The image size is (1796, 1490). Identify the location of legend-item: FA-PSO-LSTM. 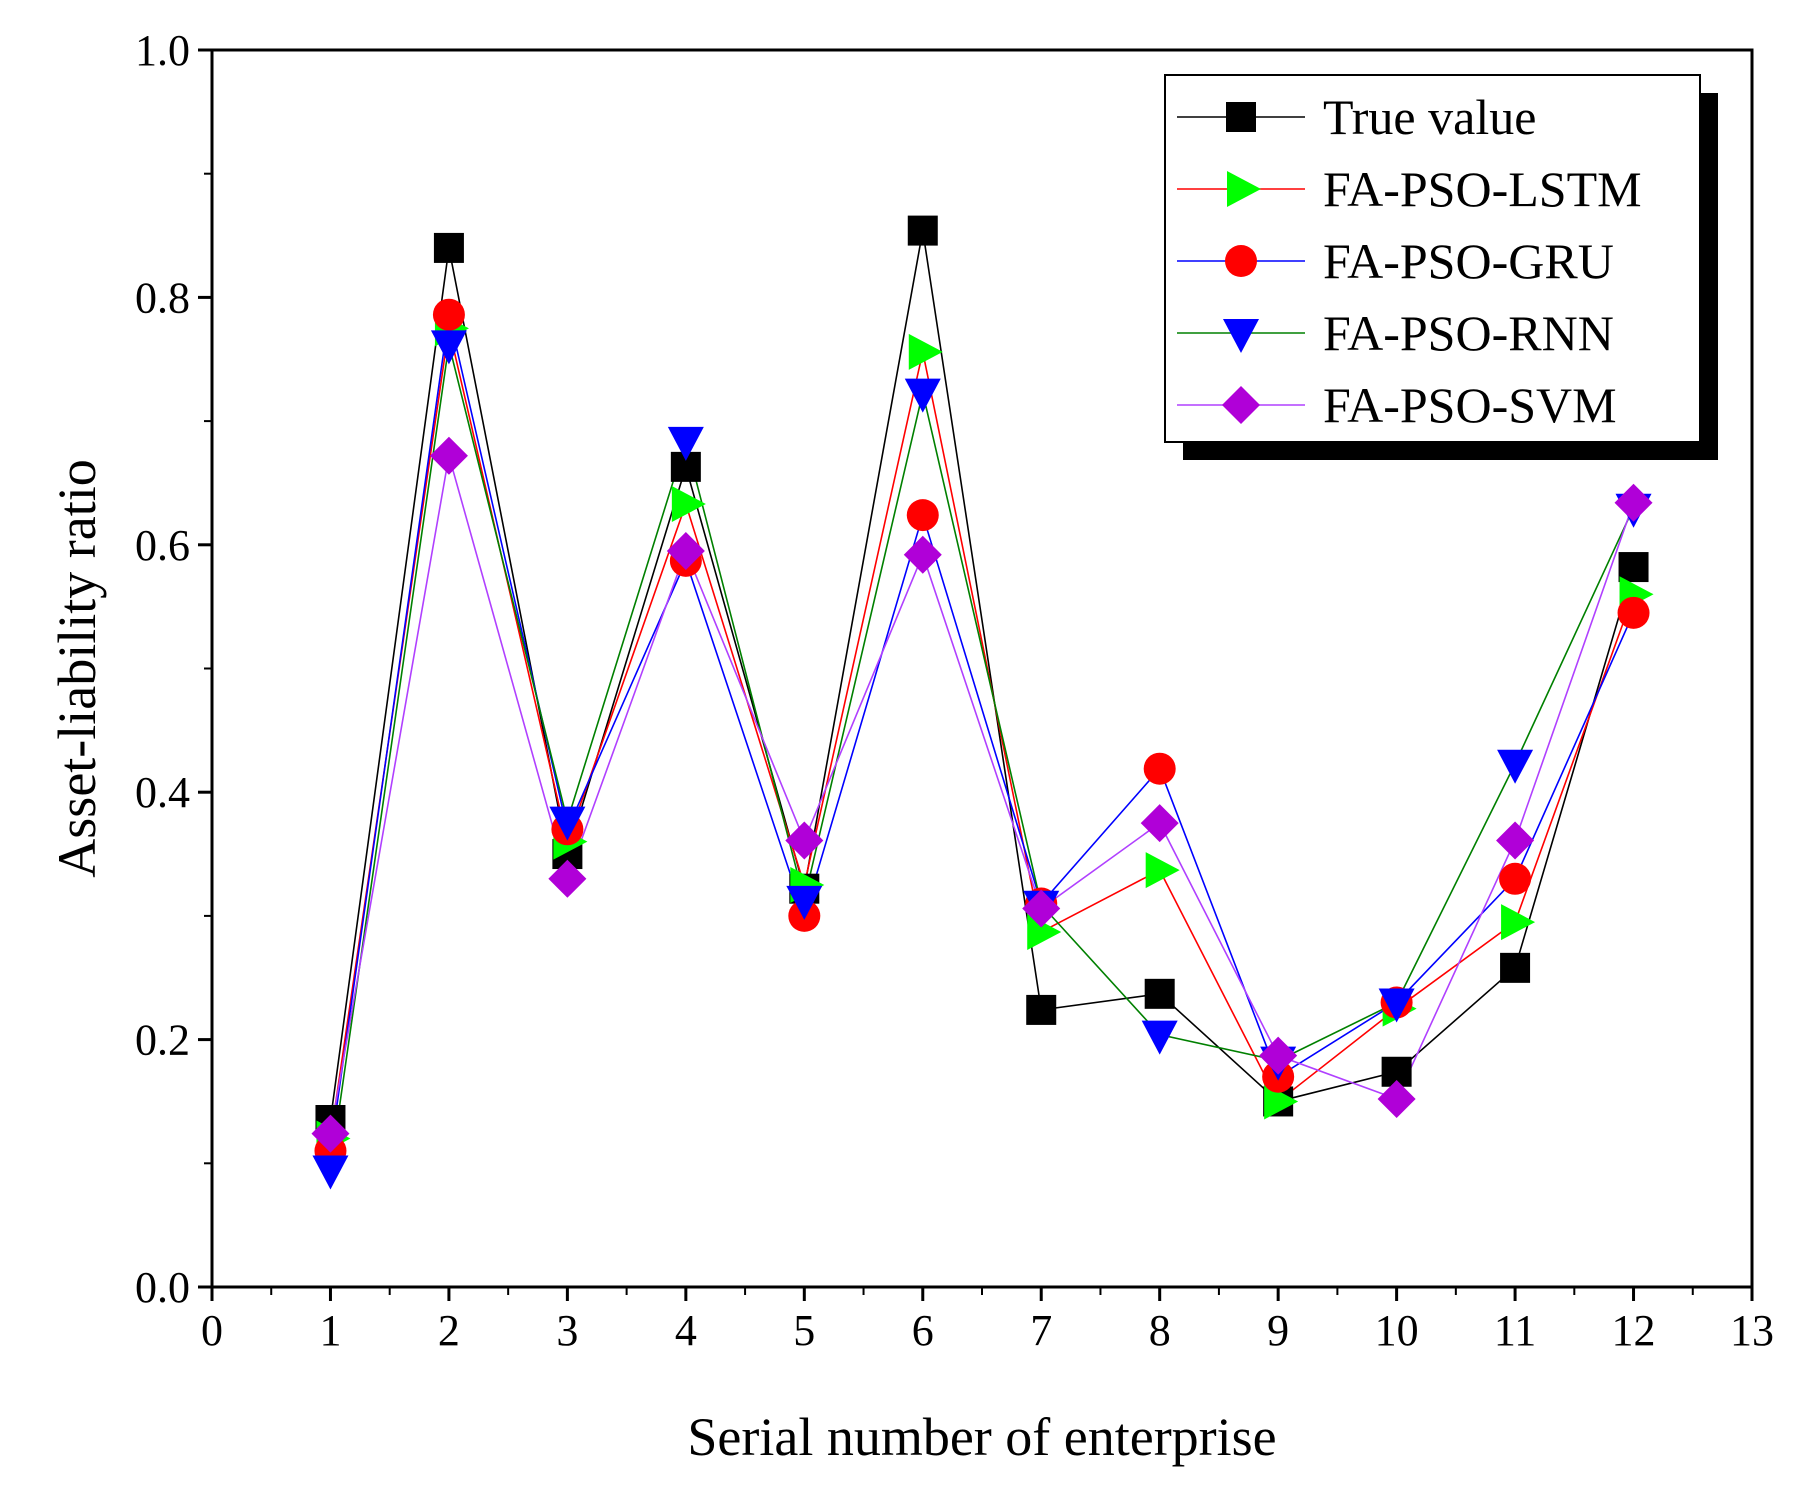
(1409, 189).